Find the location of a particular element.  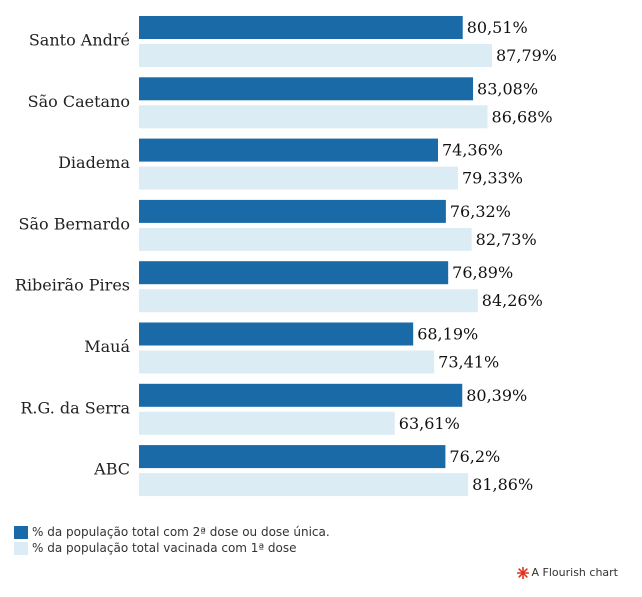

bar-second-dose-abc is located at coordinates (292, 457).